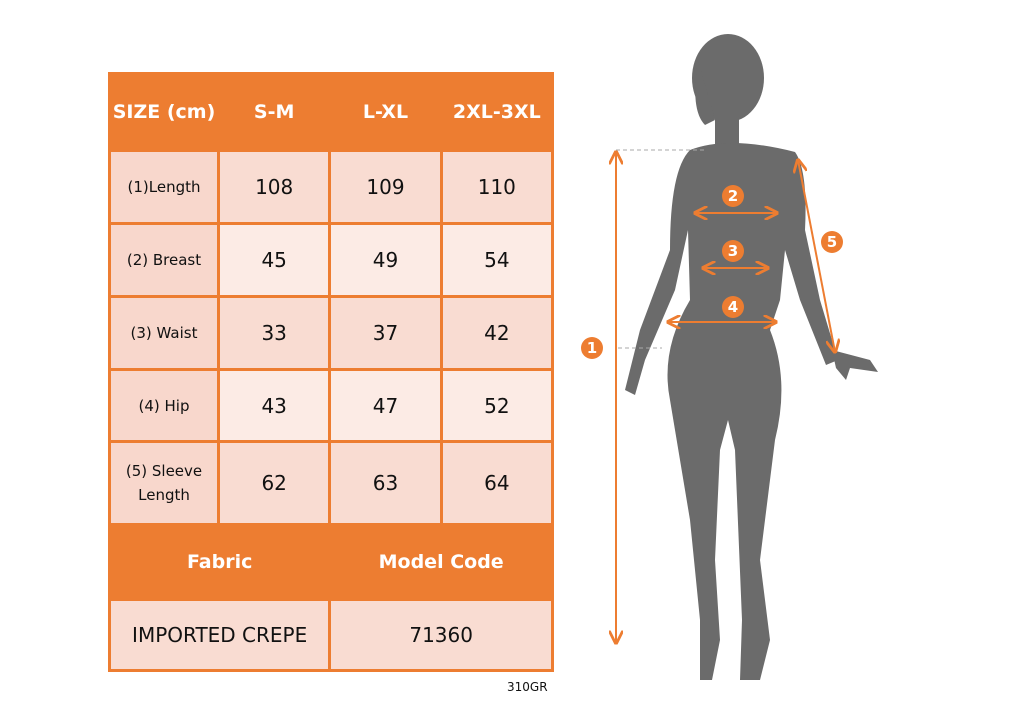 The width and height of the screenshot is (1024, 719). Describe the element at coordinates (497, 112) in the screenshot. I see `header-2xl-3xl: 2XL-3XL` at that location.